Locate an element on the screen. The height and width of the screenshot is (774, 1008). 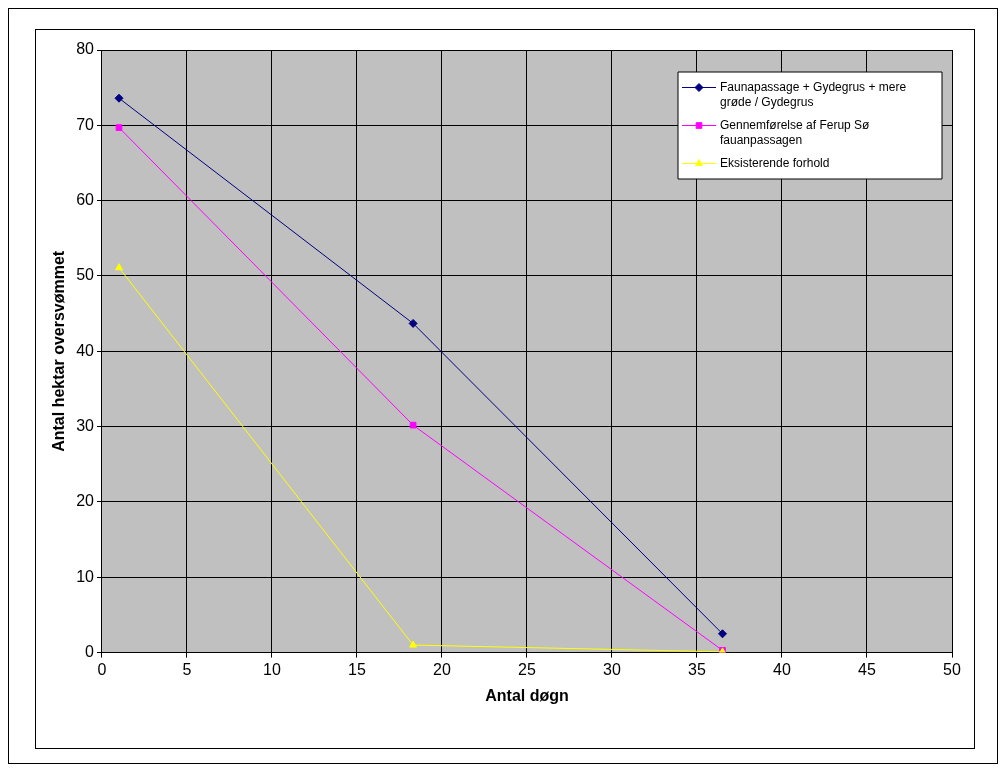
x-tick-label: 20 is located at coordinates (442, 669).